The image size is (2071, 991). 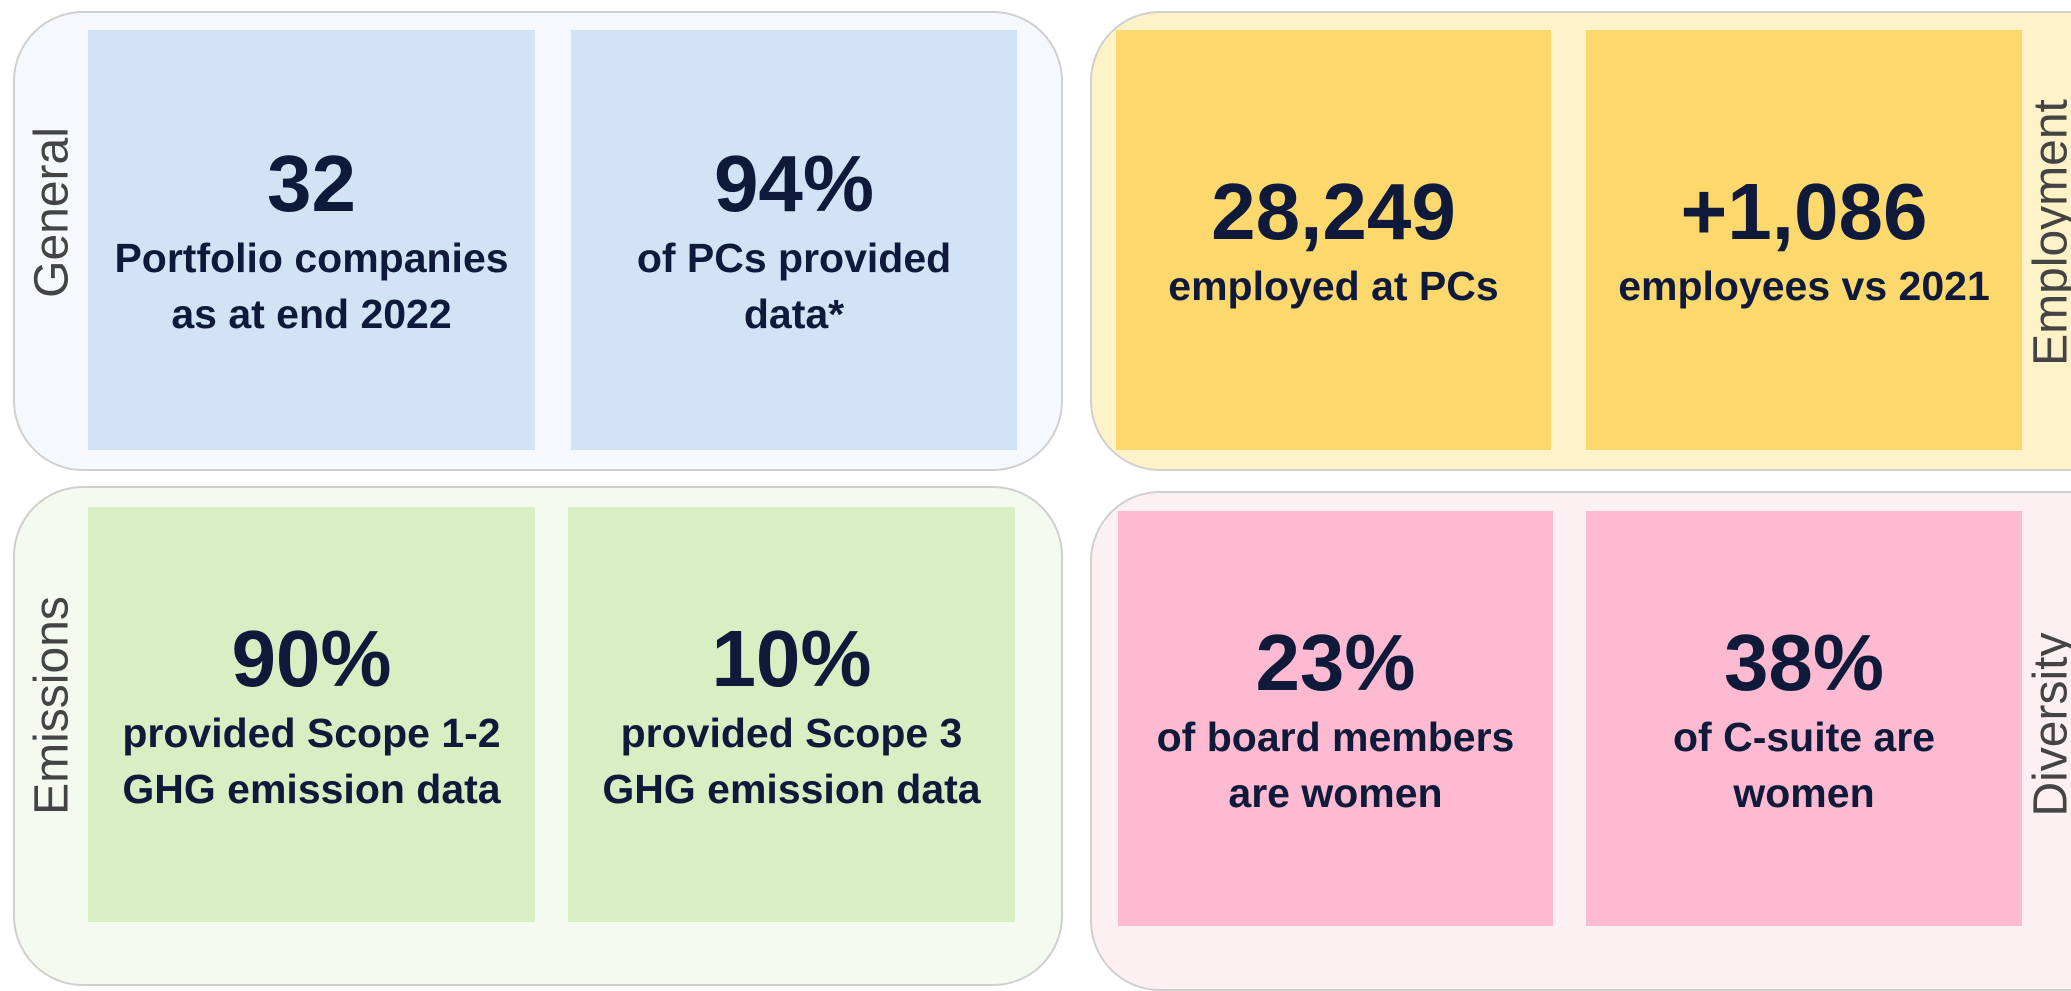 What do you see at coordinates (311, 184) in the screenshot?
I see `stat-value: 32` at bounding box center [311, 184].